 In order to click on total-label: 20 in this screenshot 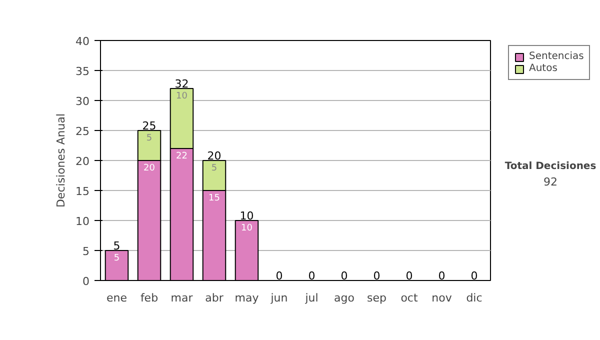, I will do `click(214, 156)`.